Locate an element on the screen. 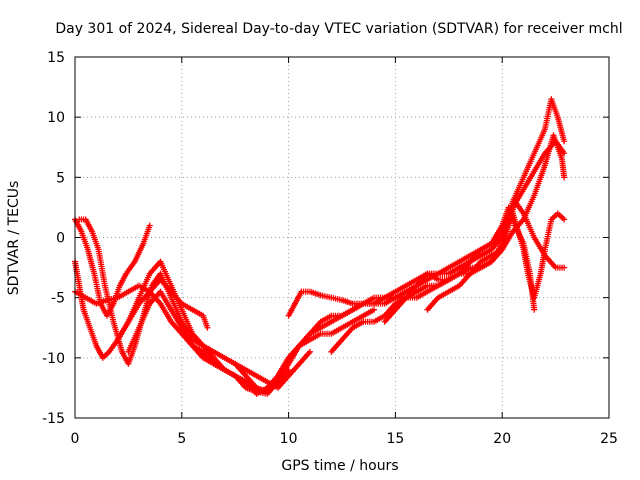  x-tick-label: 20 is located at coordinates (502, 439).